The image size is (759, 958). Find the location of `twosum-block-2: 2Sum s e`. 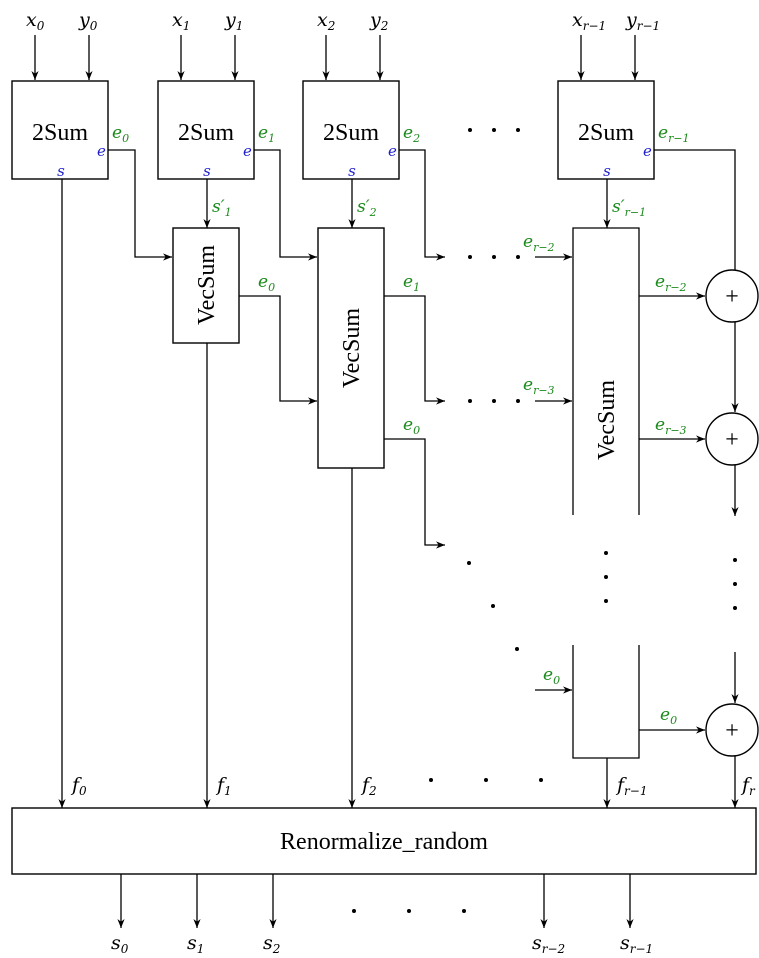

twosum-block-2: 2Sum s e is located at coordinates (351, 130).